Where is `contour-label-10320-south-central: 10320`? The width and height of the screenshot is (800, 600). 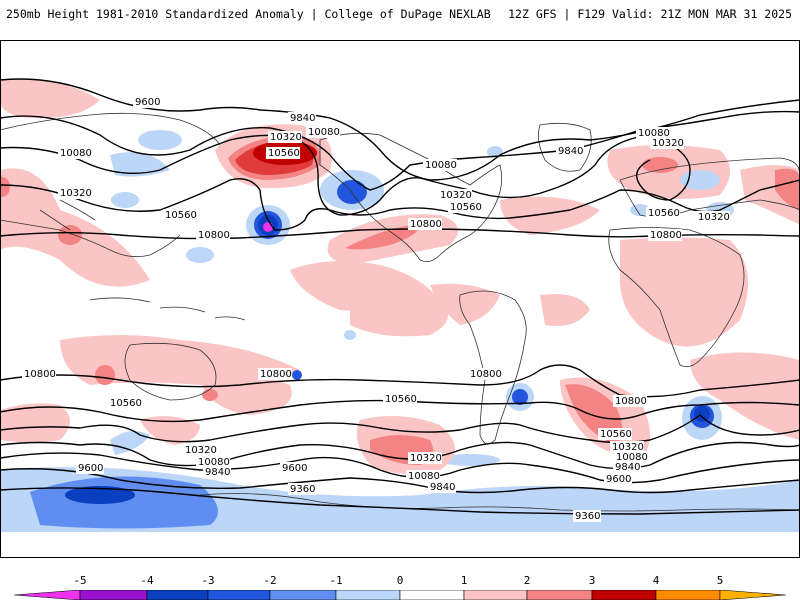
contour-label-10320-south-central: 10320 is located at coordinates (426, 458).